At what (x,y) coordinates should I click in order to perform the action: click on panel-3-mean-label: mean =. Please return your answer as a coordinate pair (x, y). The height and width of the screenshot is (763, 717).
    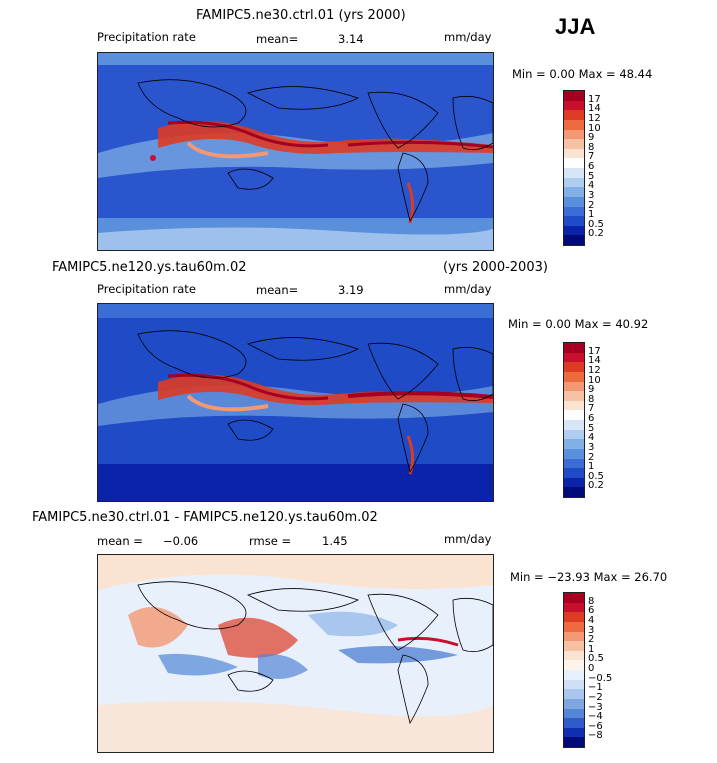
    Looking at the image, I should click on (120, 541).